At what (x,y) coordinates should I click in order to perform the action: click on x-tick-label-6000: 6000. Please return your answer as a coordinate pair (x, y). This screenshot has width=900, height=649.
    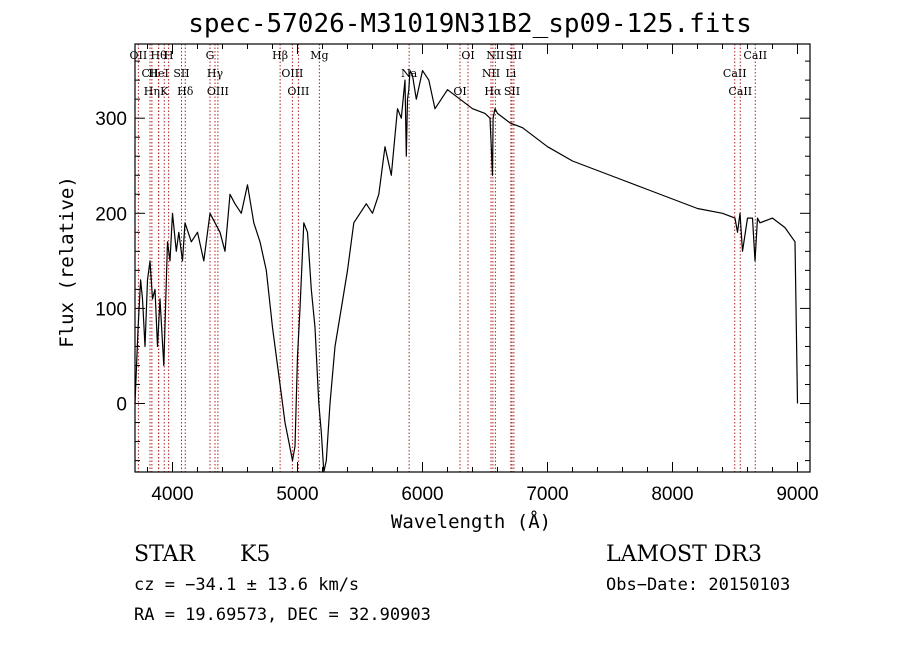
    Looking at the image, I should click on (422, 494).